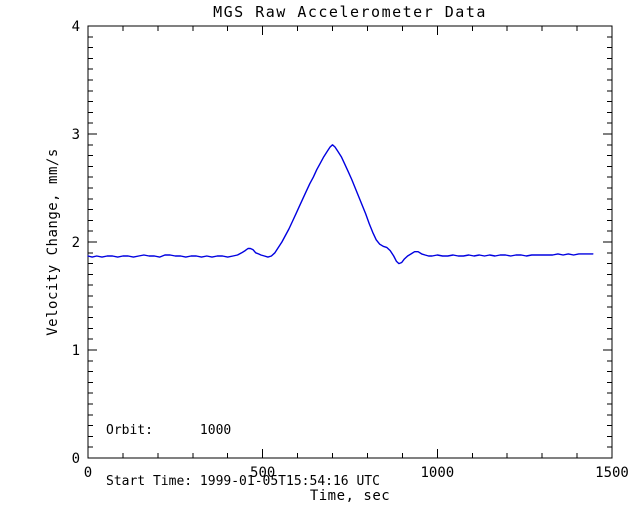 Image resolution: width=640 pixels, height=512 pixels. Describe the element at coordinates (437, 473) in the screenshot. I see `x-tick-label: 1000` at that location.